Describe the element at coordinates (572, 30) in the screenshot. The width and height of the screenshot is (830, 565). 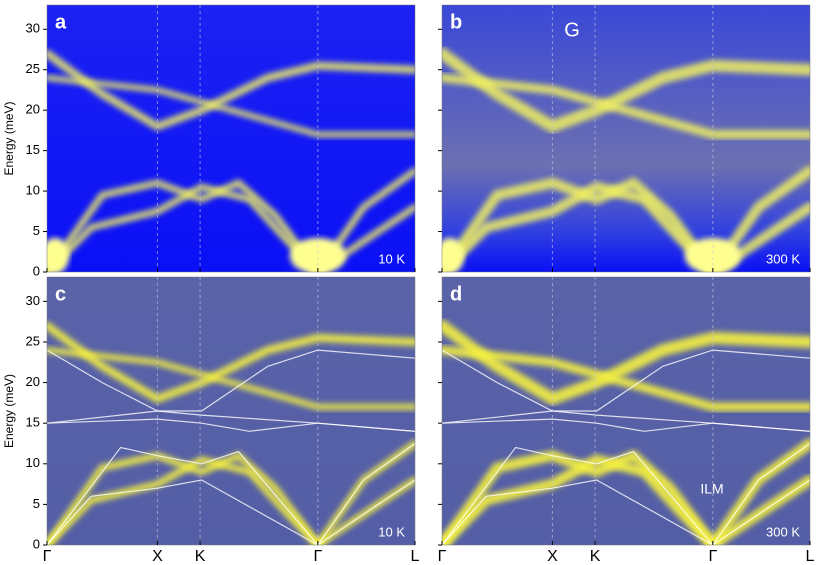
I see `annotation: G` at that location.